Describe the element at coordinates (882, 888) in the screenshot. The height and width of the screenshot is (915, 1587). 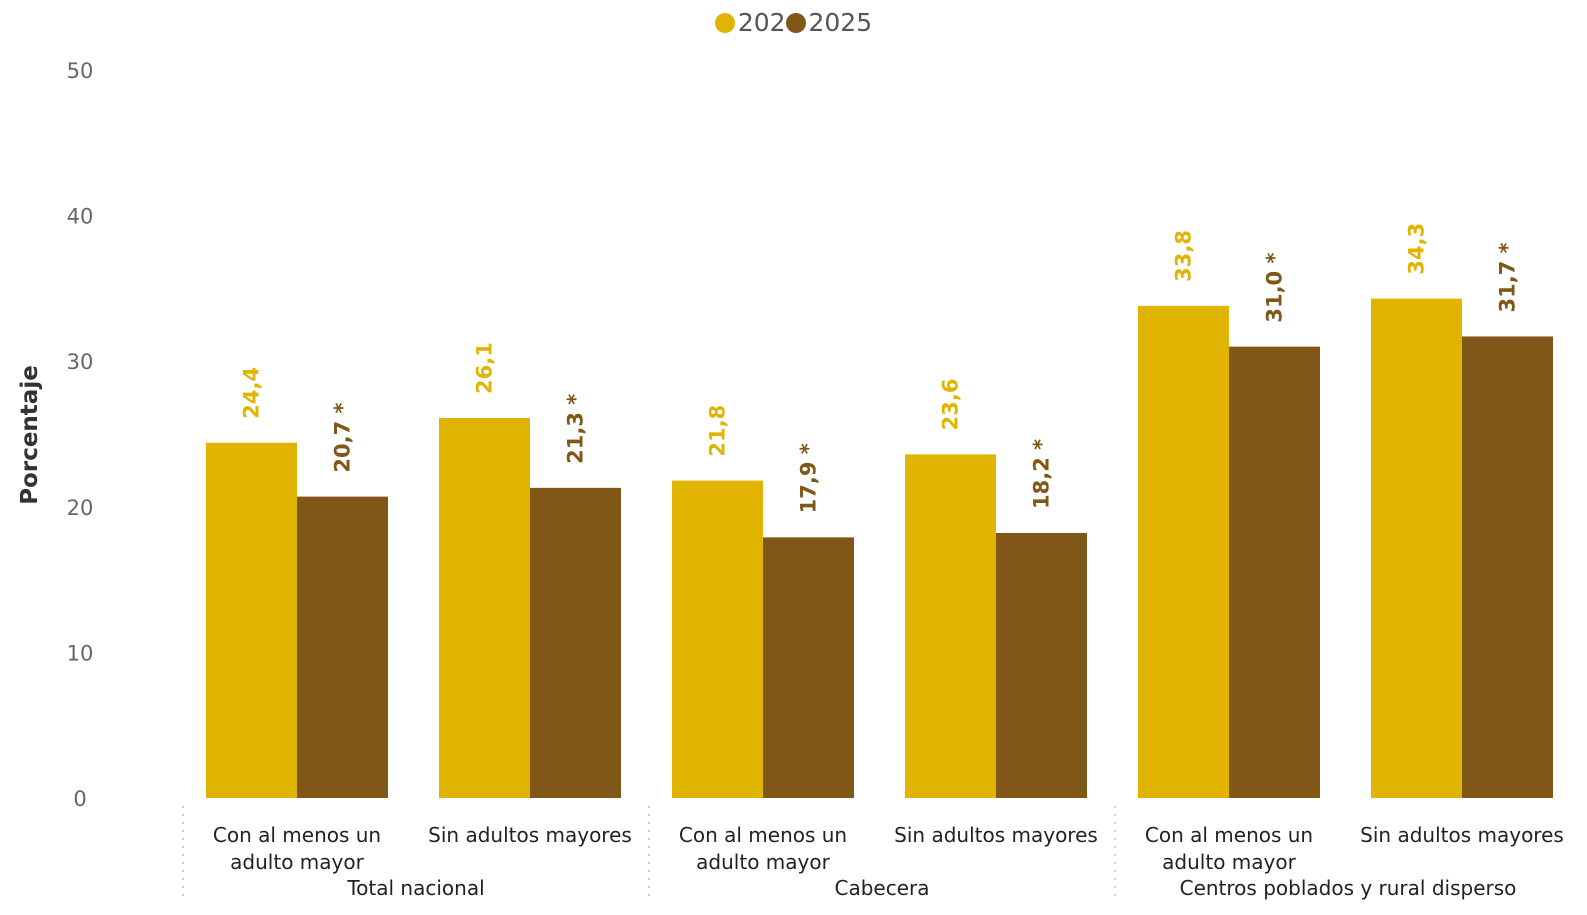
I see `group-label: Cabecera` at that location.